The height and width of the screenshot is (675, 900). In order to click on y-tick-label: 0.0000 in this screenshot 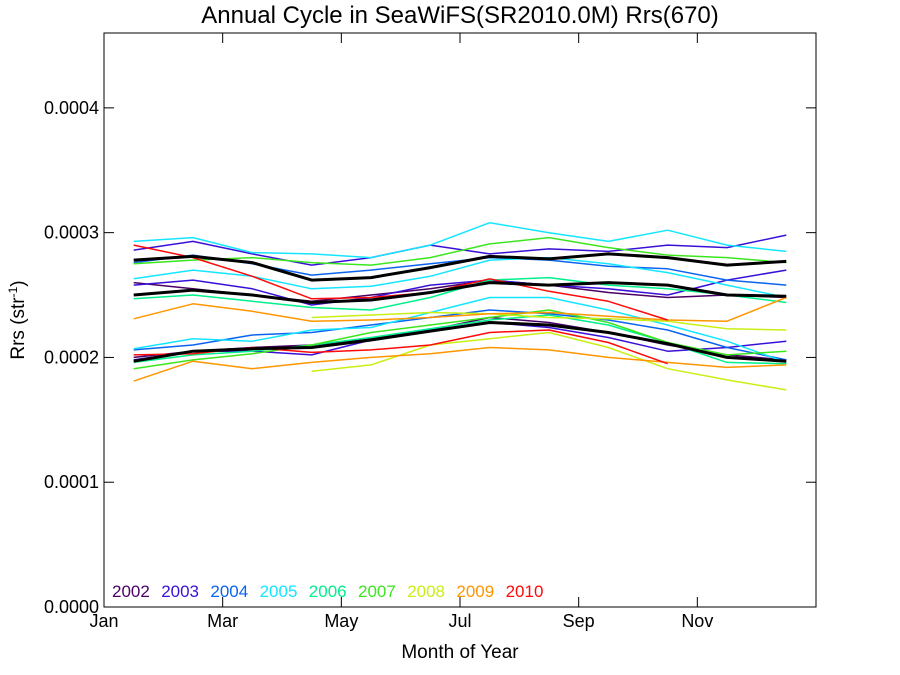, I will do `click(71, 607)`.